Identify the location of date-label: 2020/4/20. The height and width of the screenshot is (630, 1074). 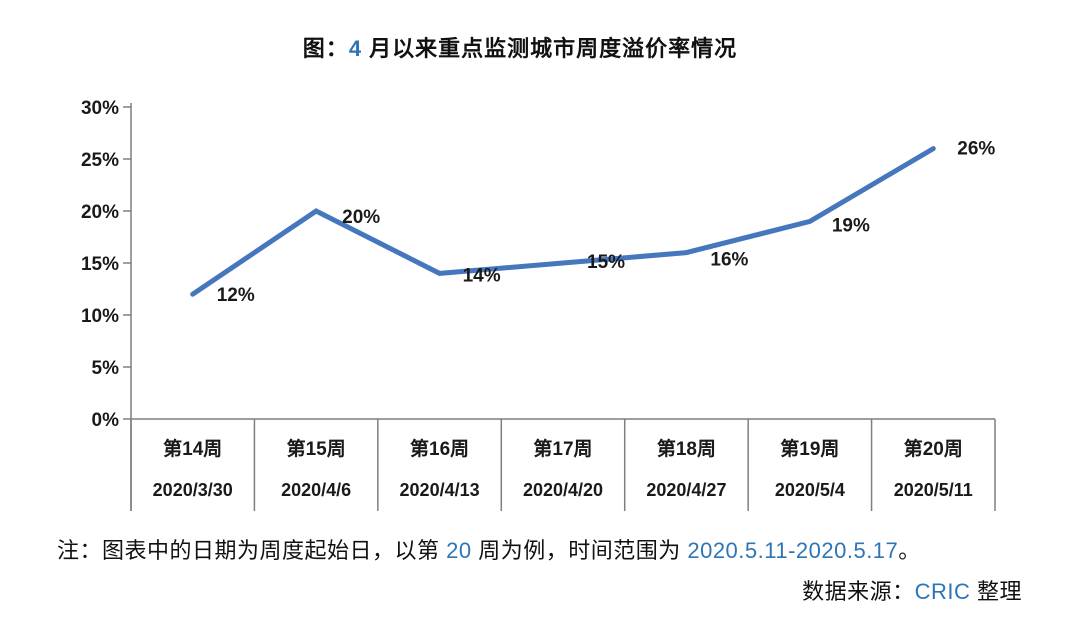
(563, 490).